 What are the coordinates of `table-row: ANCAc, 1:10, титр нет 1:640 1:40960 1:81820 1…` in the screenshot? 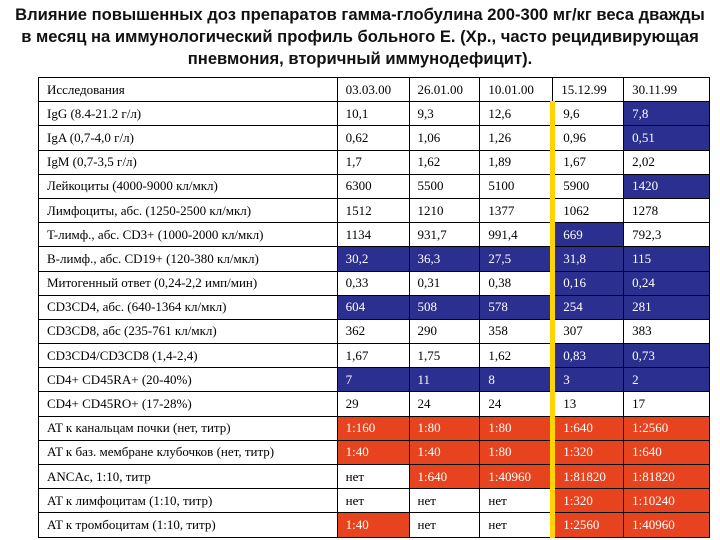 It's located at (374, 476).